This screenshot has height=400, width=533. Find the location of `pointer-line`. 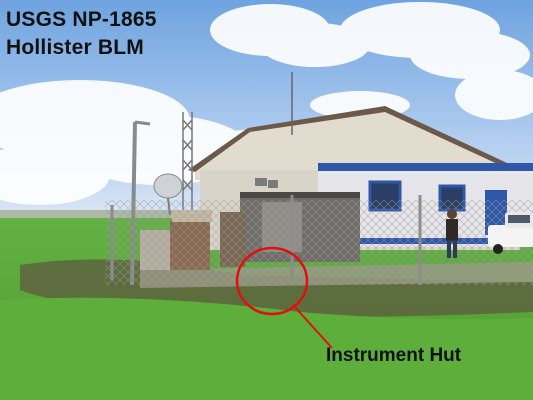

pointer-line is located at coordinates (312, 326).